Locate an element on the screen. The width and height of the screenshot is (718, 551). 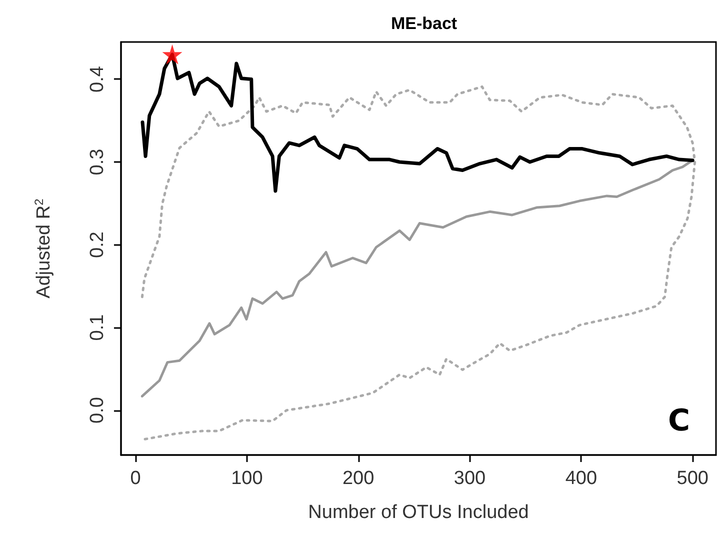
y-tick-label: 0.4 is located at coordinates (97, 79).